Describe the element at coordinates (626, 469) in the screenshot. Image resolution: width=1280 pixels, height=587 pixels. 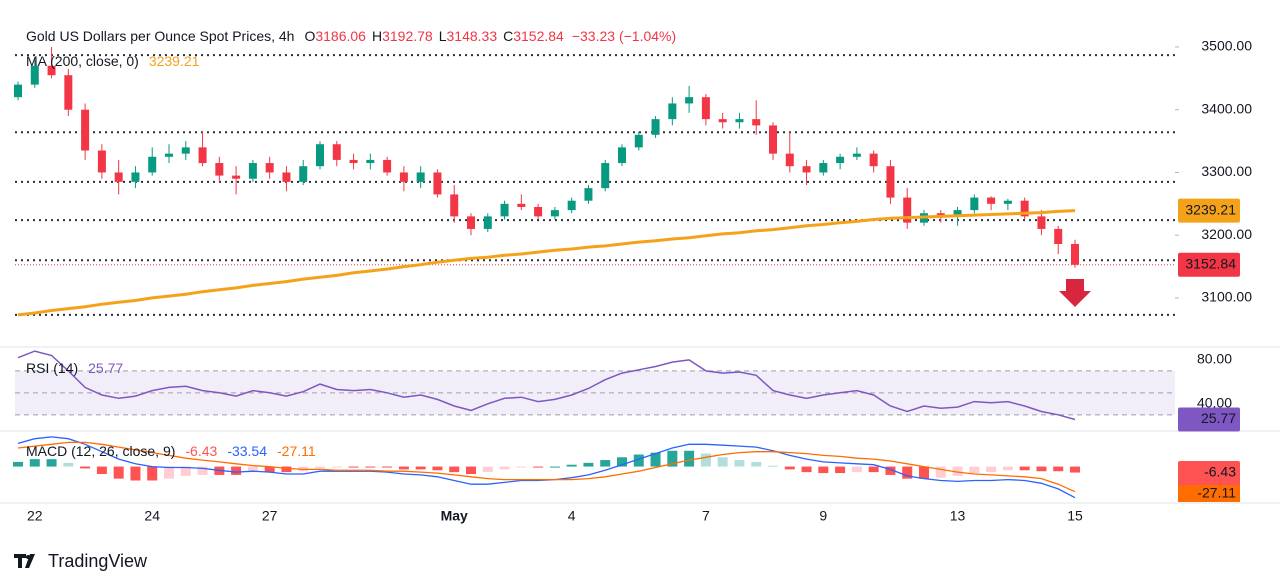
I see `macd-pane: -27.11 -6.43` at that location.